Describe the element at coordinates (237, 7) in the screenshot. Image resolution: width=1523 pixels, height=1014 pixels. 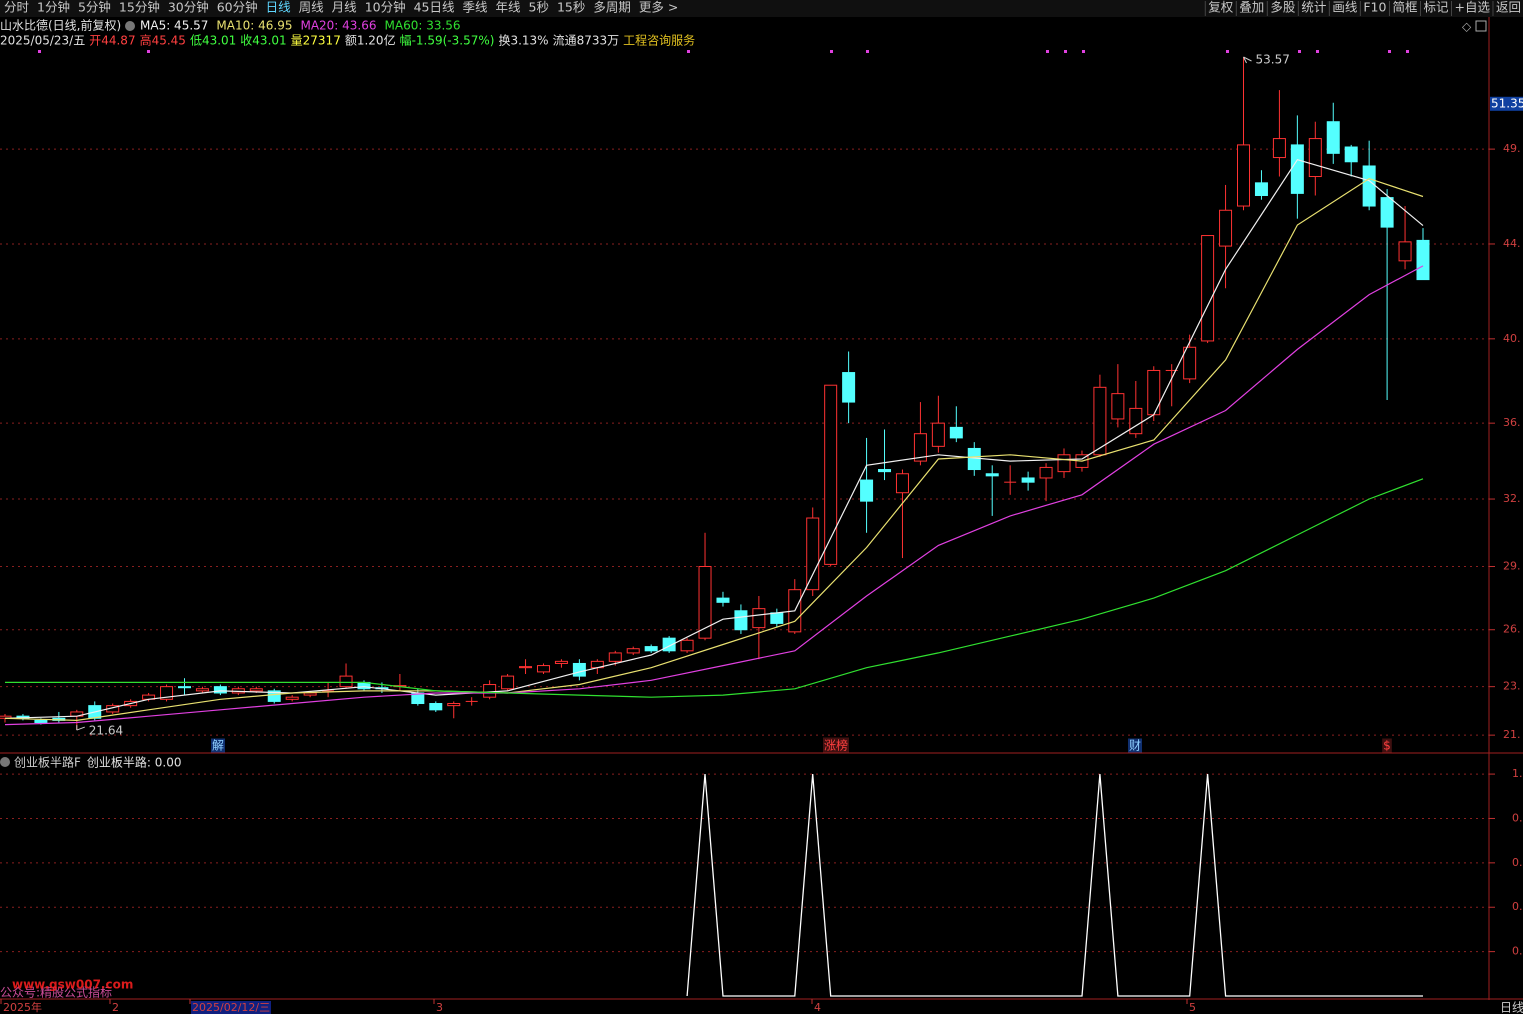
I see `toolbar-button: 60分钟` at that location.